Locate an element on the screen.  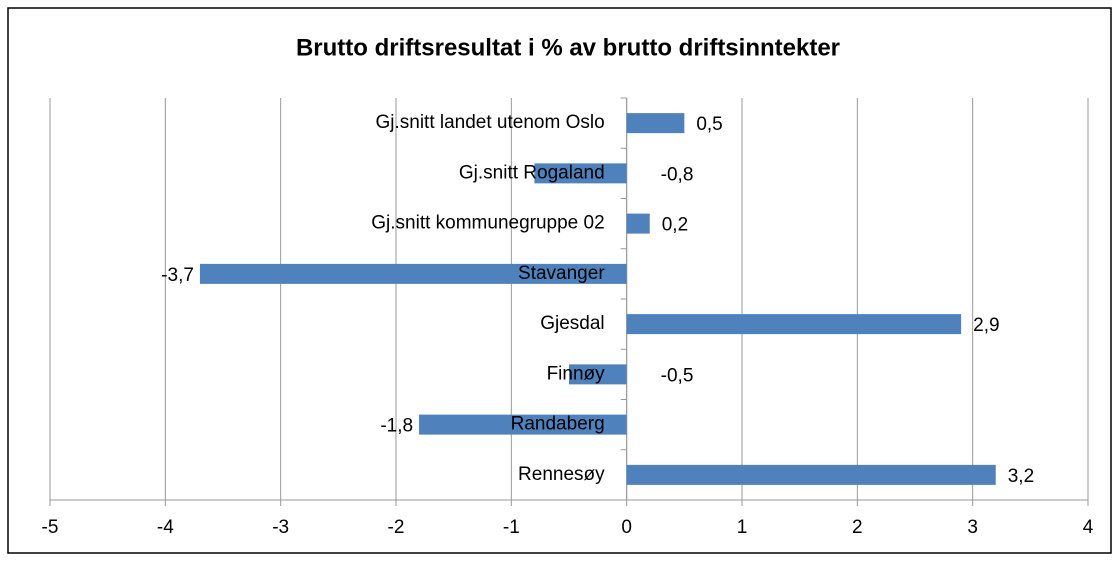
x-tick-label: -2 is located at coordinates (396, 527).